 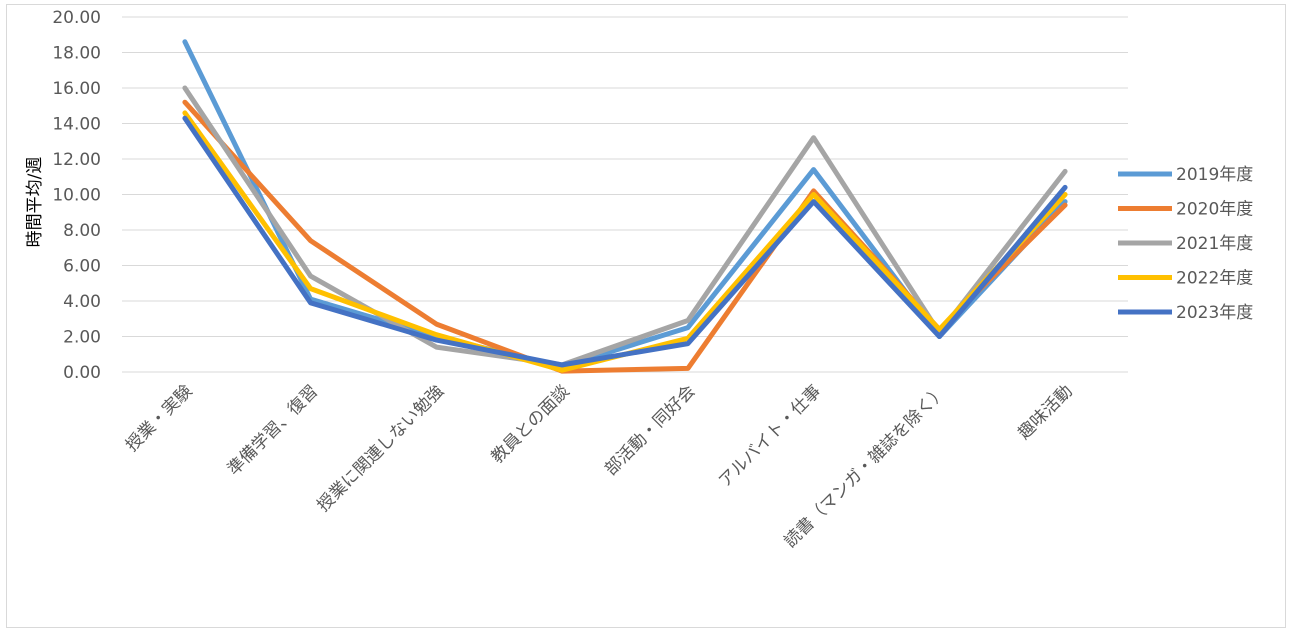 What do you see at coordinates (82, 373) in the screenshot?
I see `y-tick-label: 0.00` at bounding box center [82, 373].